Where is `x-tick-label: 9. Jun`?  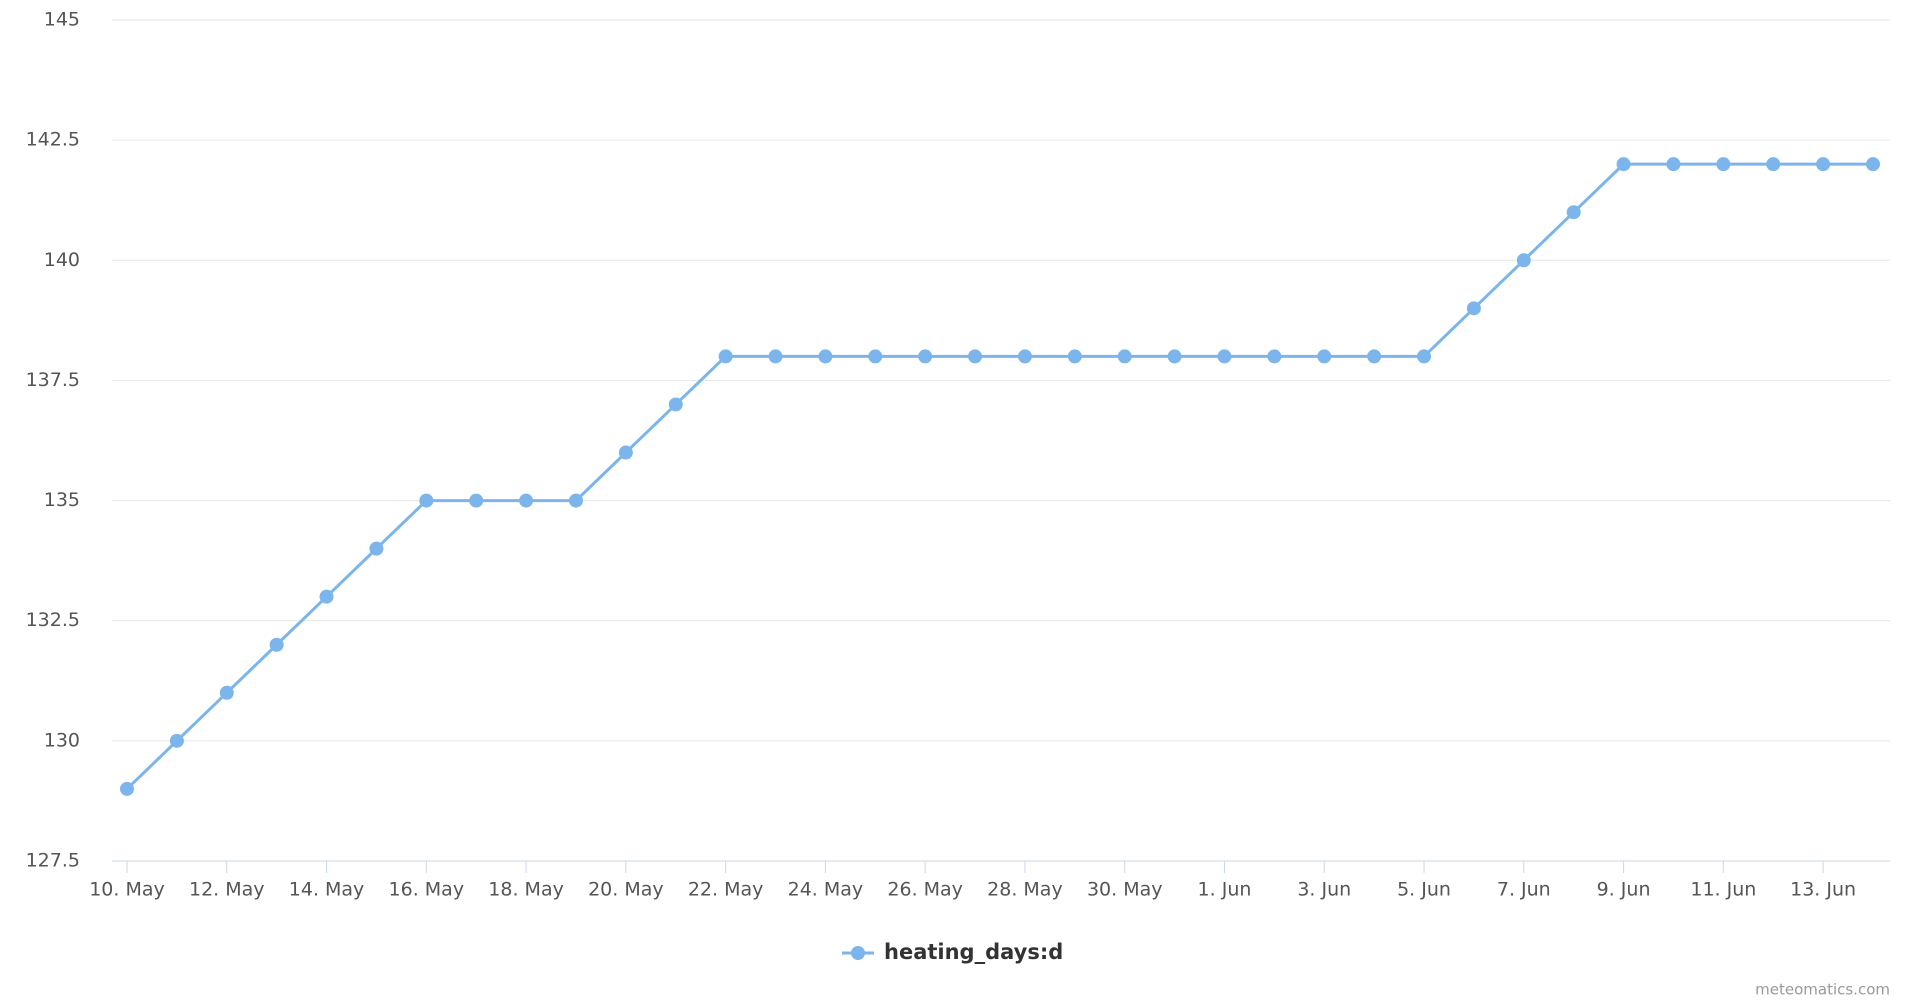 x-tick-label: 9. Jun is located at coordinates (1624, 890).